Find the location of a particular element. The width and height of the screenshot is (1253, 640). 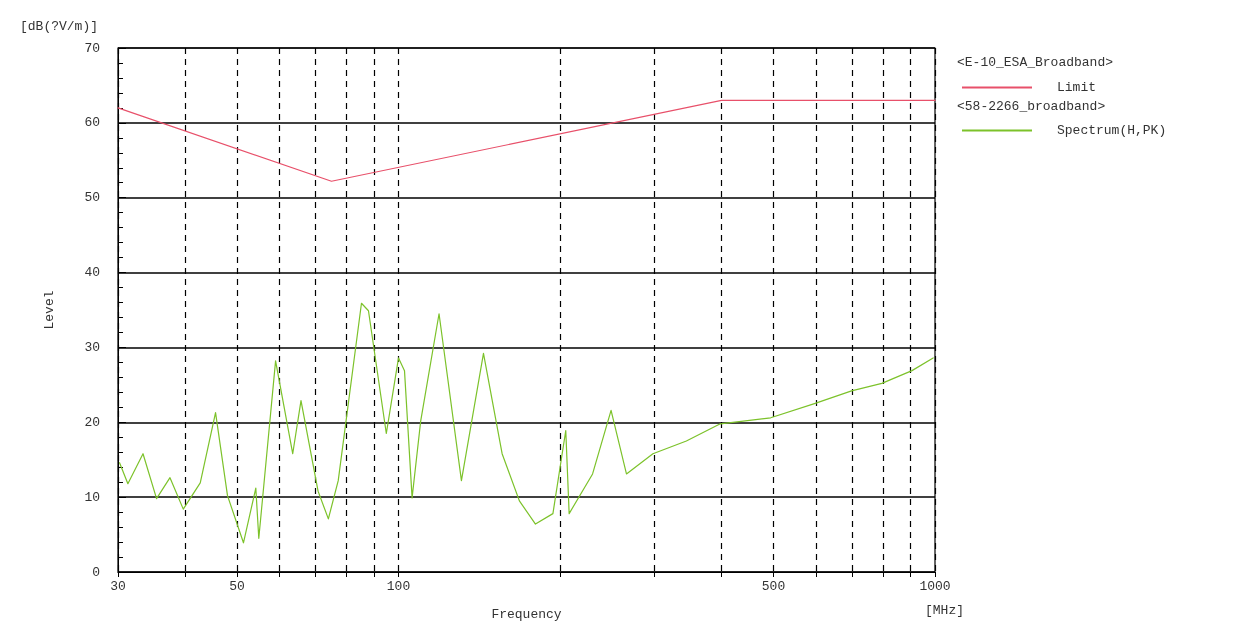

text: <E-10_ESA_Broadband> is located at coordinates (1035, 62).